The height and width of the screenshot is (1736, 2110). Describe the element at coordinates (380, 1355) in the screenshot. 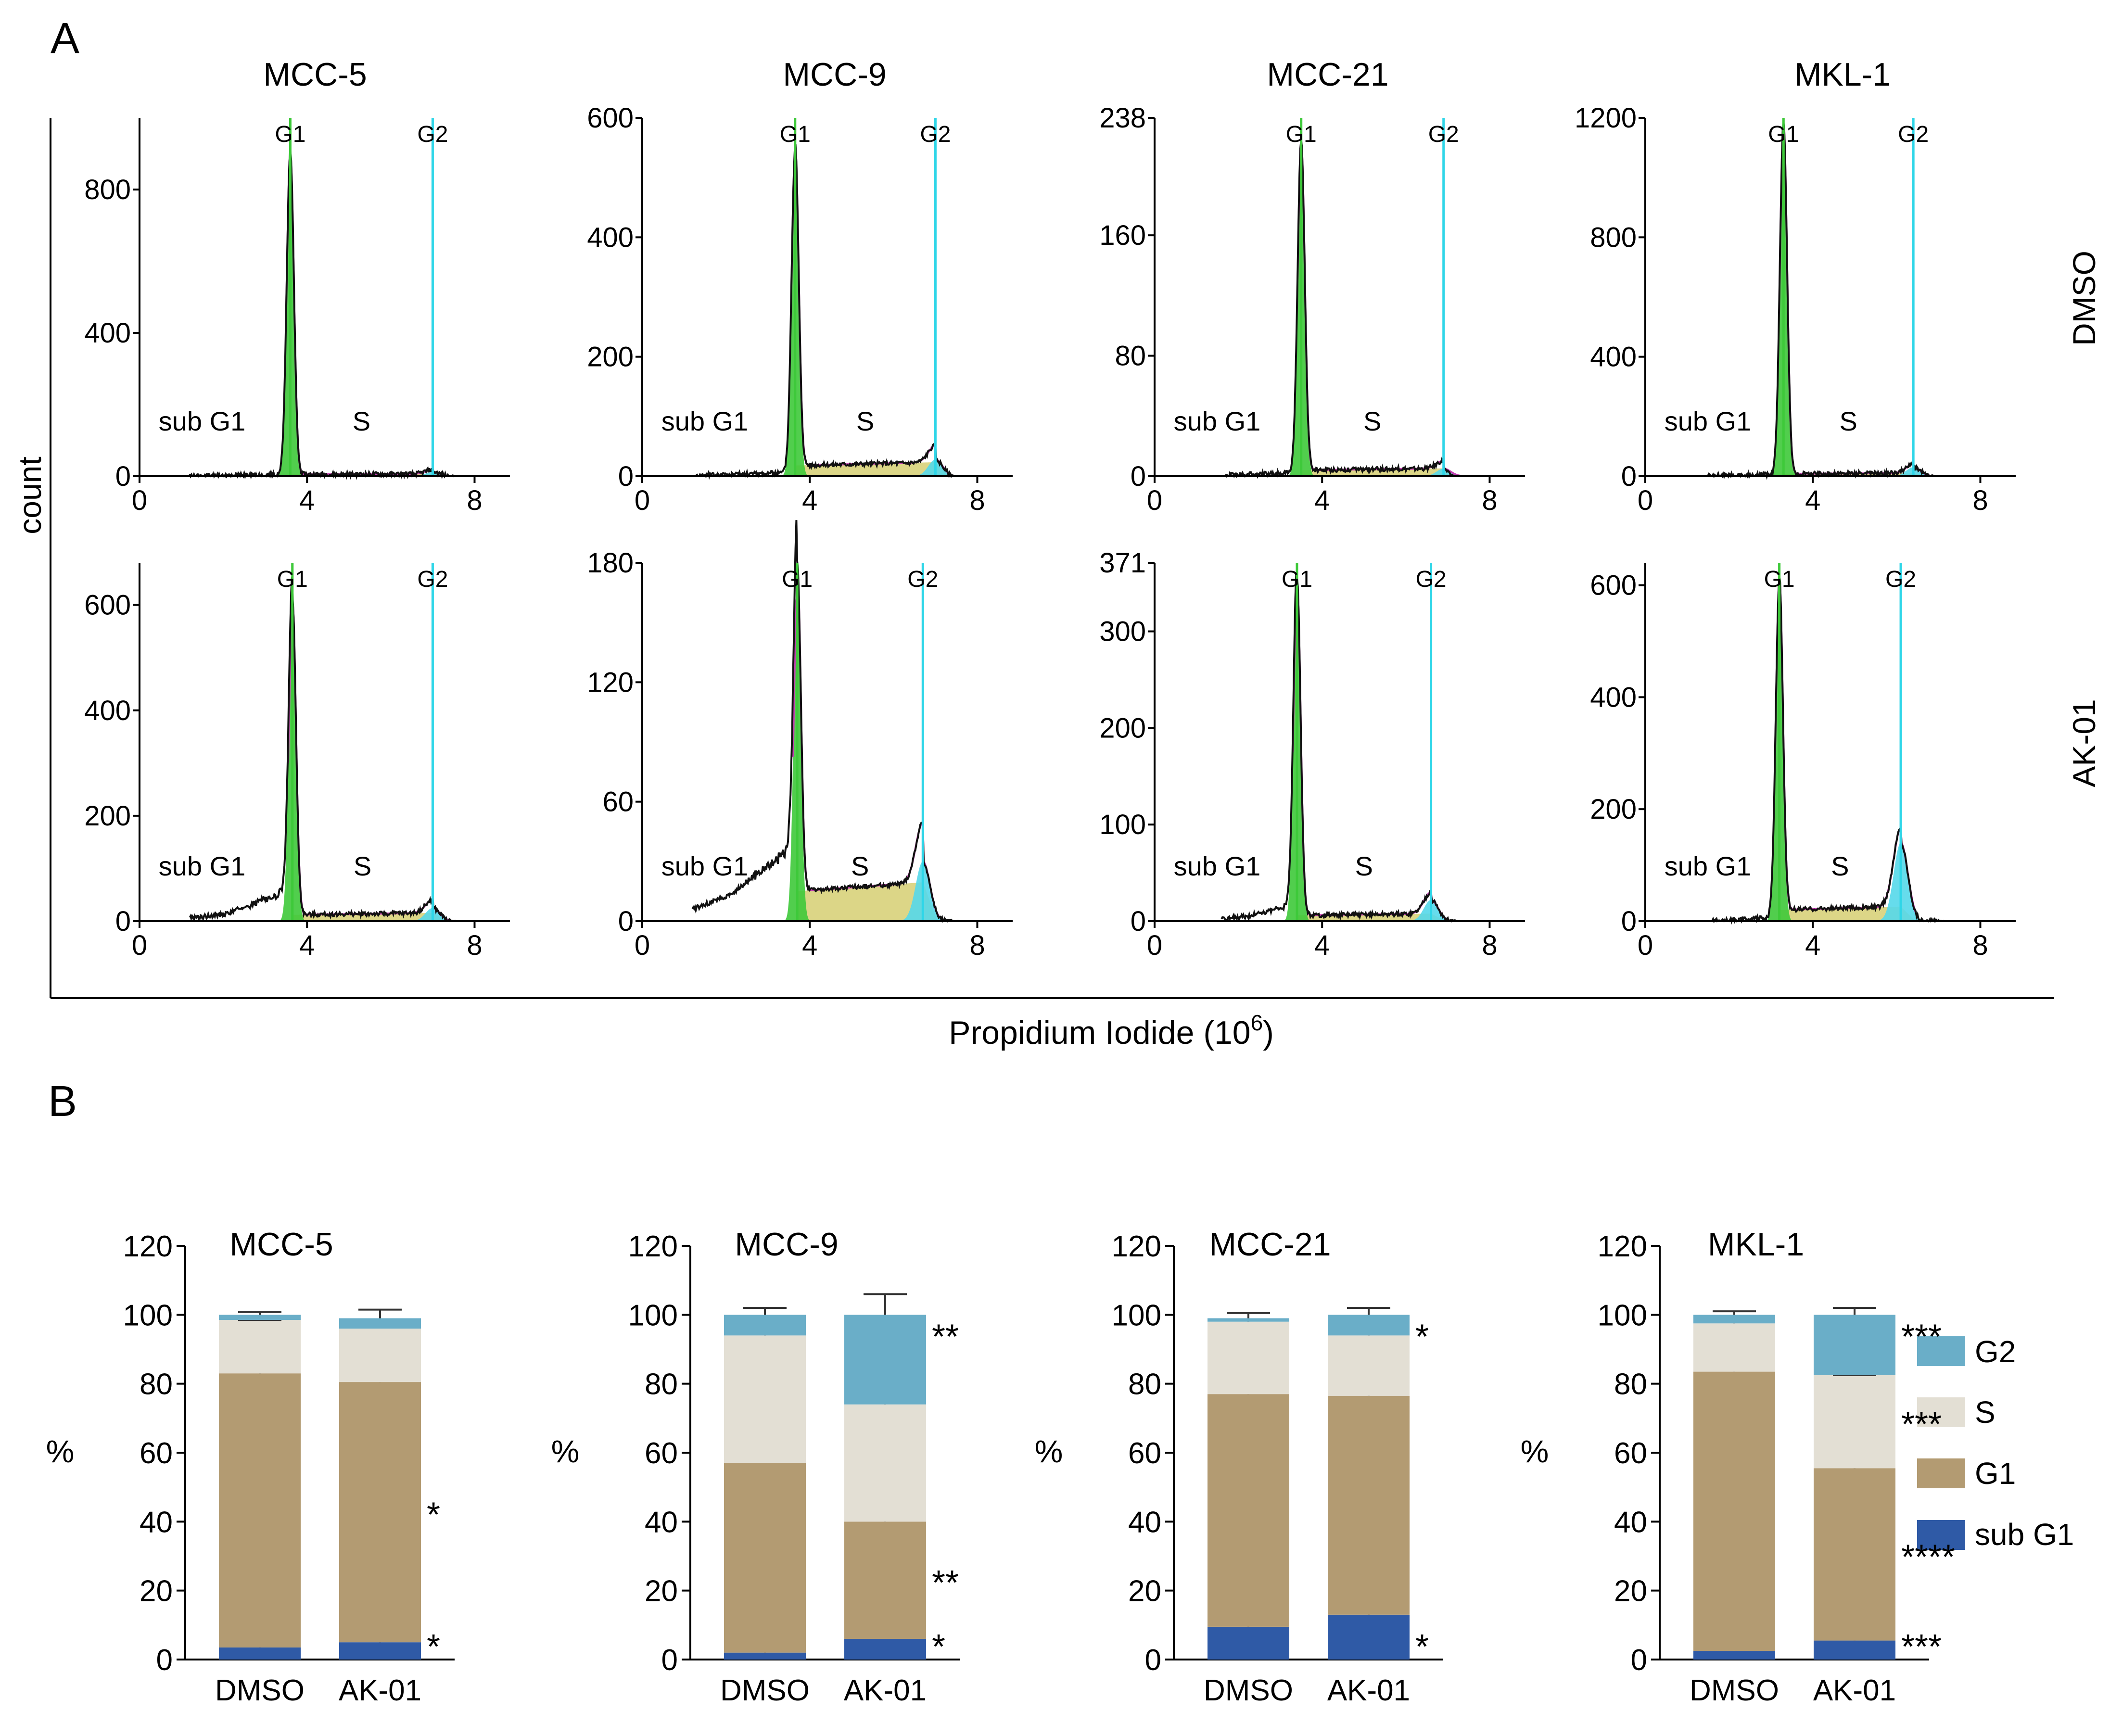

I see `bar-segment-mcc-5-ak-01-s` at that location.